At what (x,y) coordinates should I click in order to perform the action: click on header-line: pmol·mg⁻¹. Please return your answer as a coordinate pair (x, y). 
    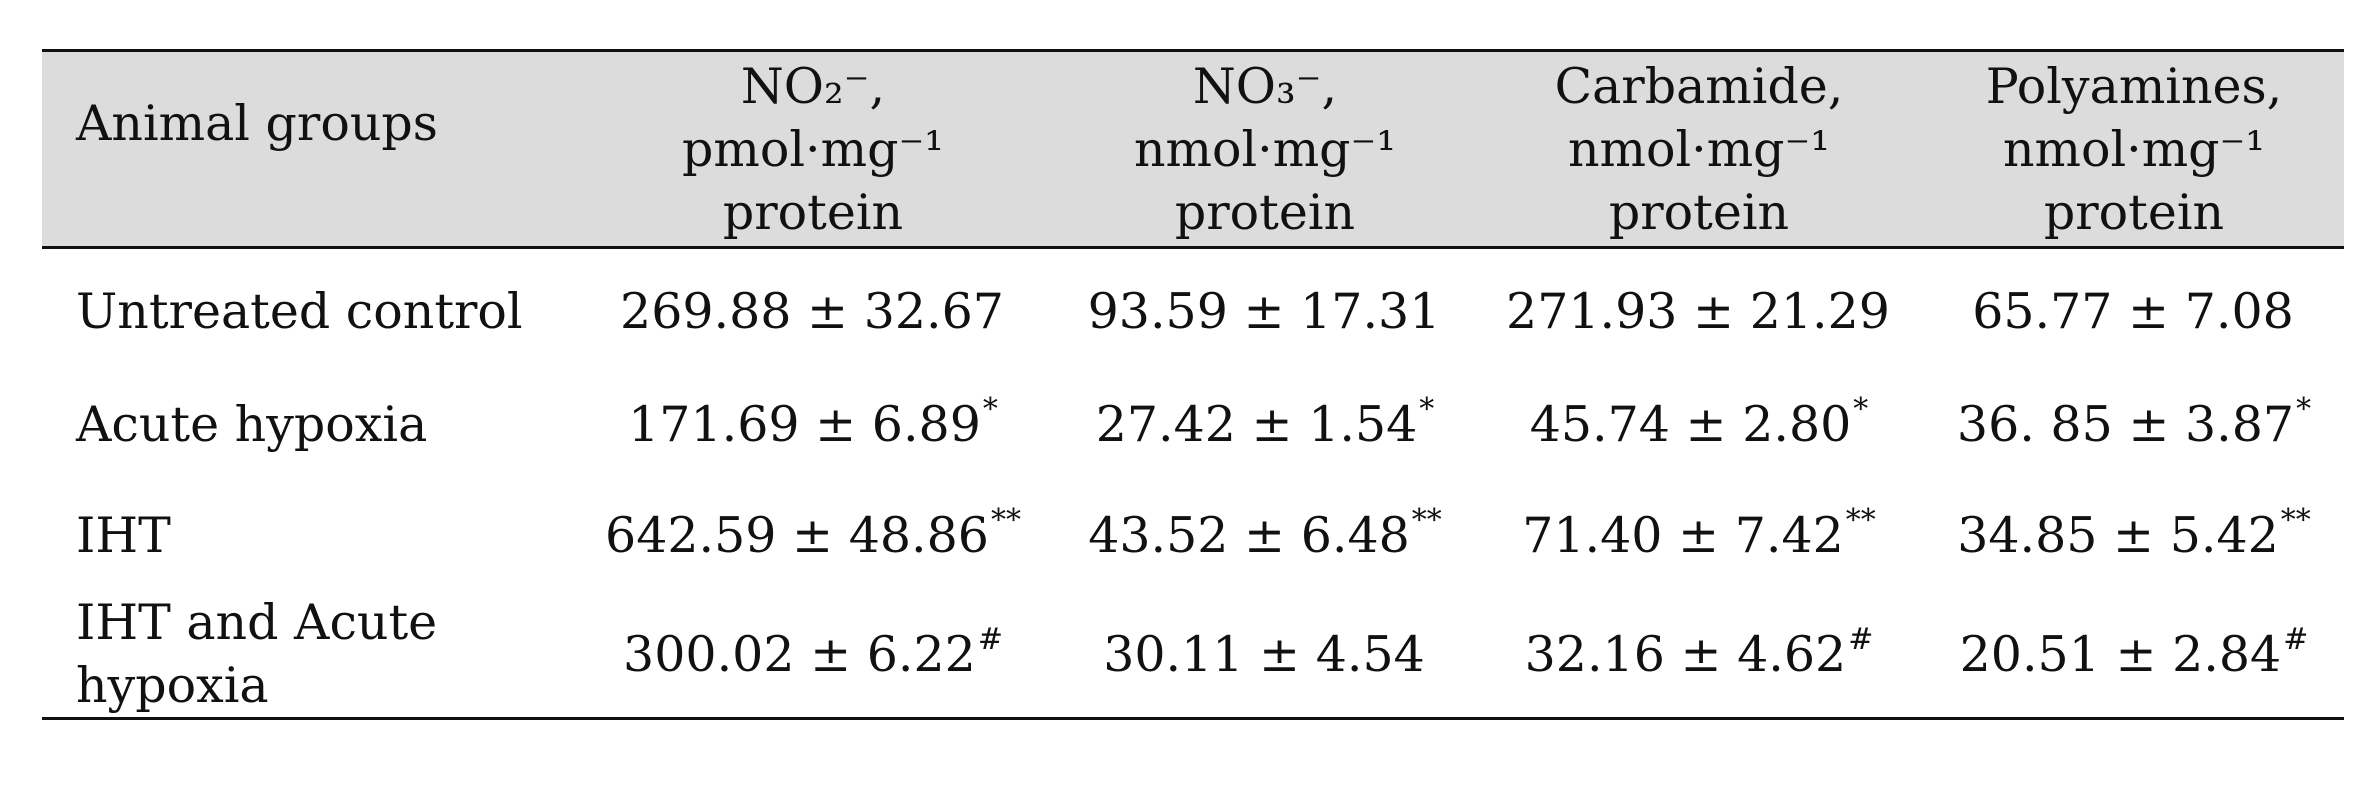
    Looking at the image, I should click on (813, 149).